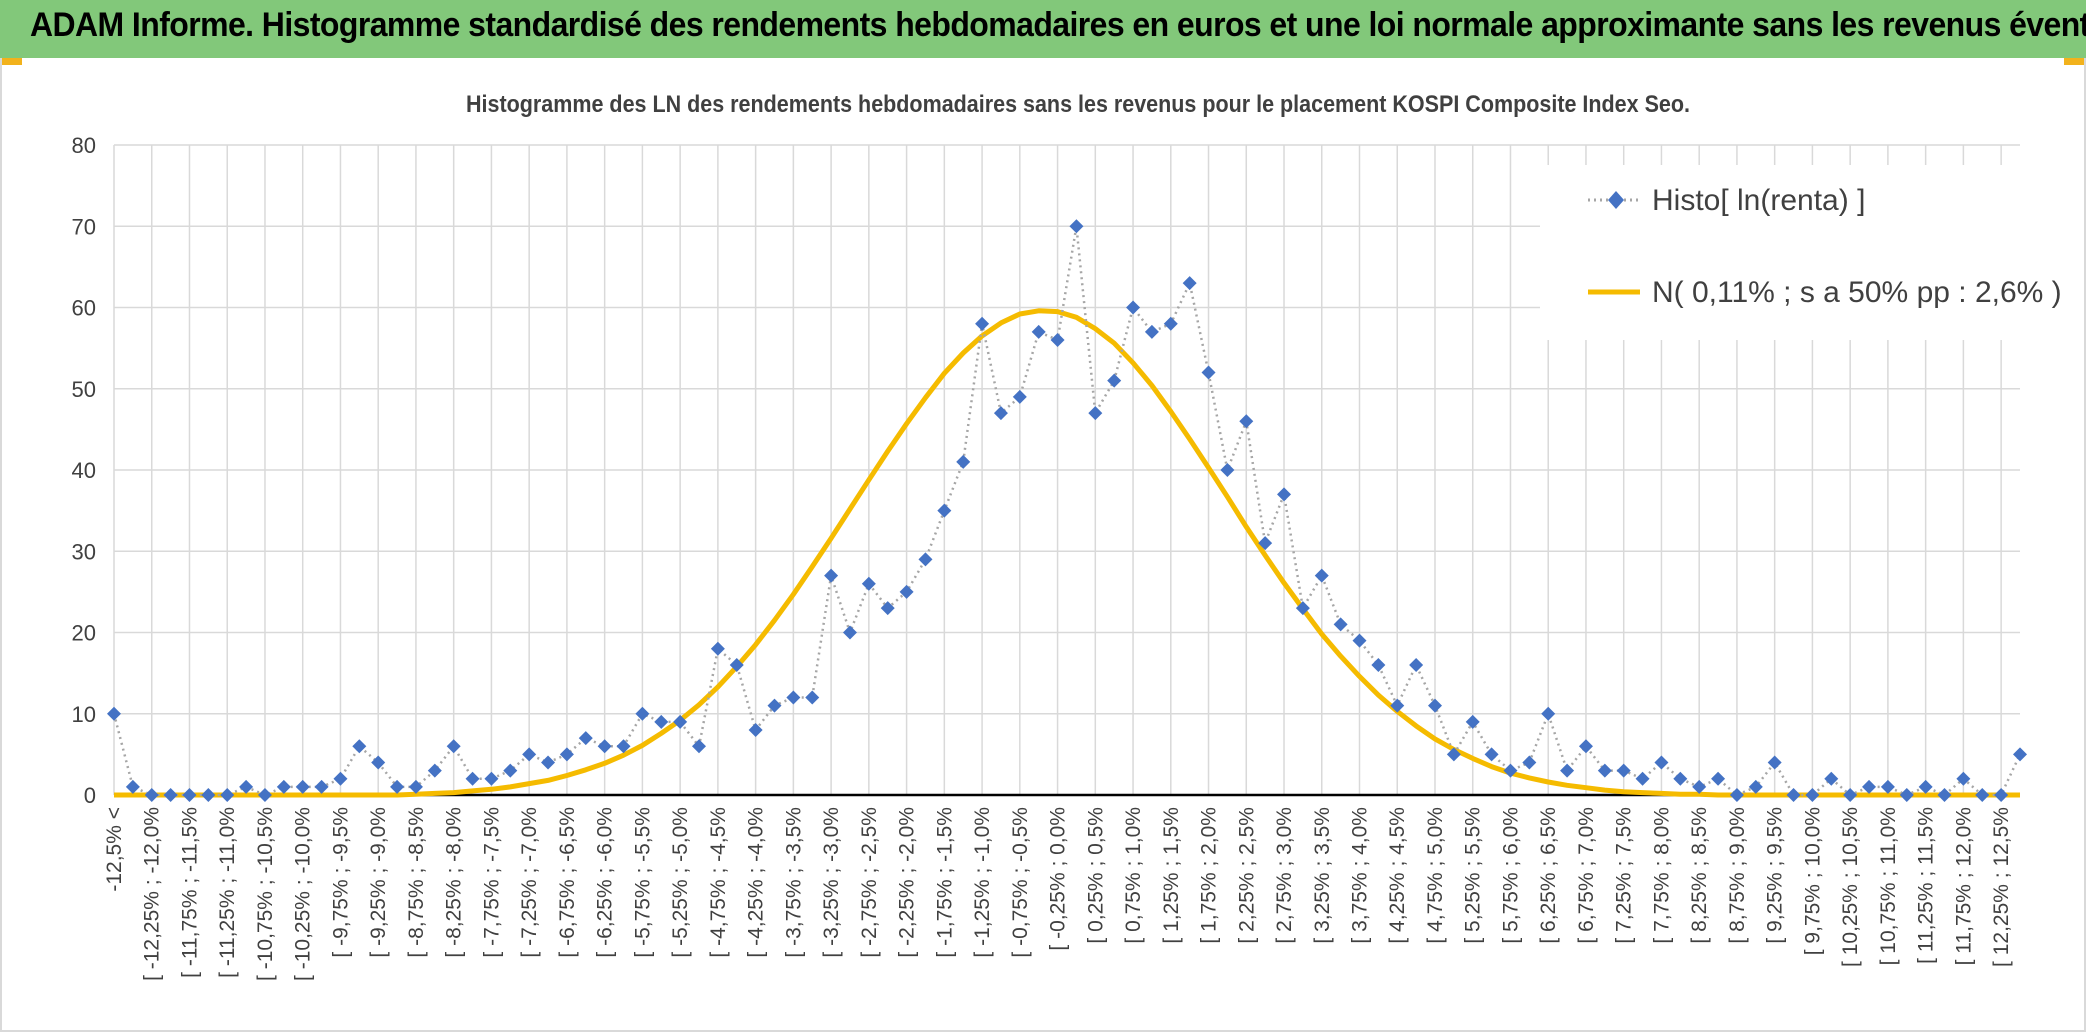 The height and width of the screenshot is (1032, 2086). I want to click on corner-accent-left, so click(11, 61).